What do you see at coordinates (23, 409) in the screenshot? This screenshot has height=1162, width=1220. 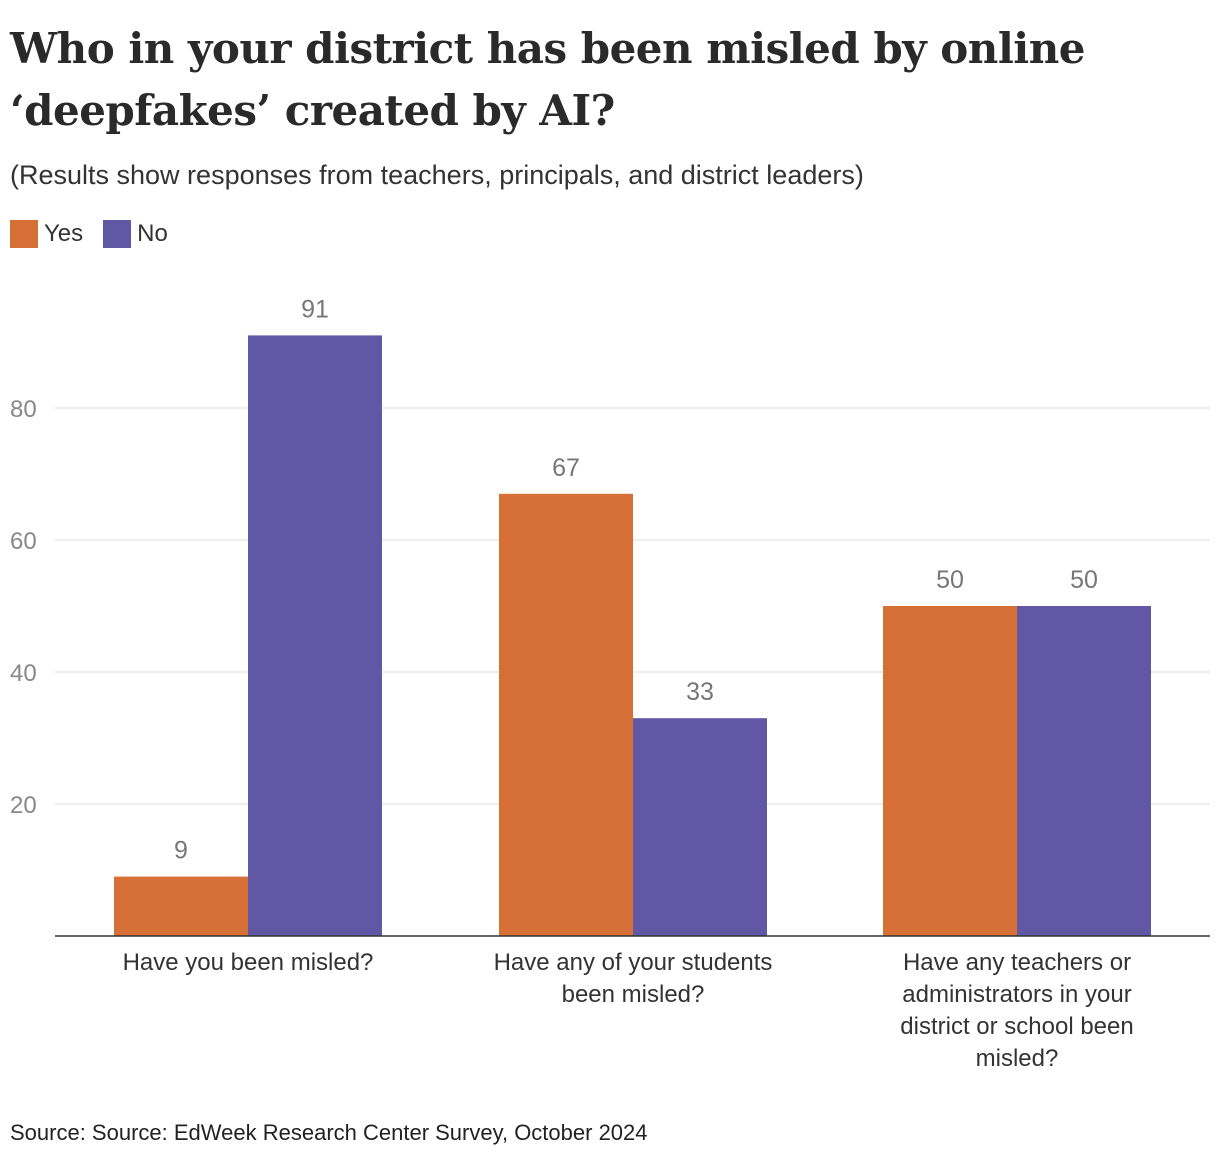 I see `y-tick-label-80: 80` at bounding box center [23, 409].